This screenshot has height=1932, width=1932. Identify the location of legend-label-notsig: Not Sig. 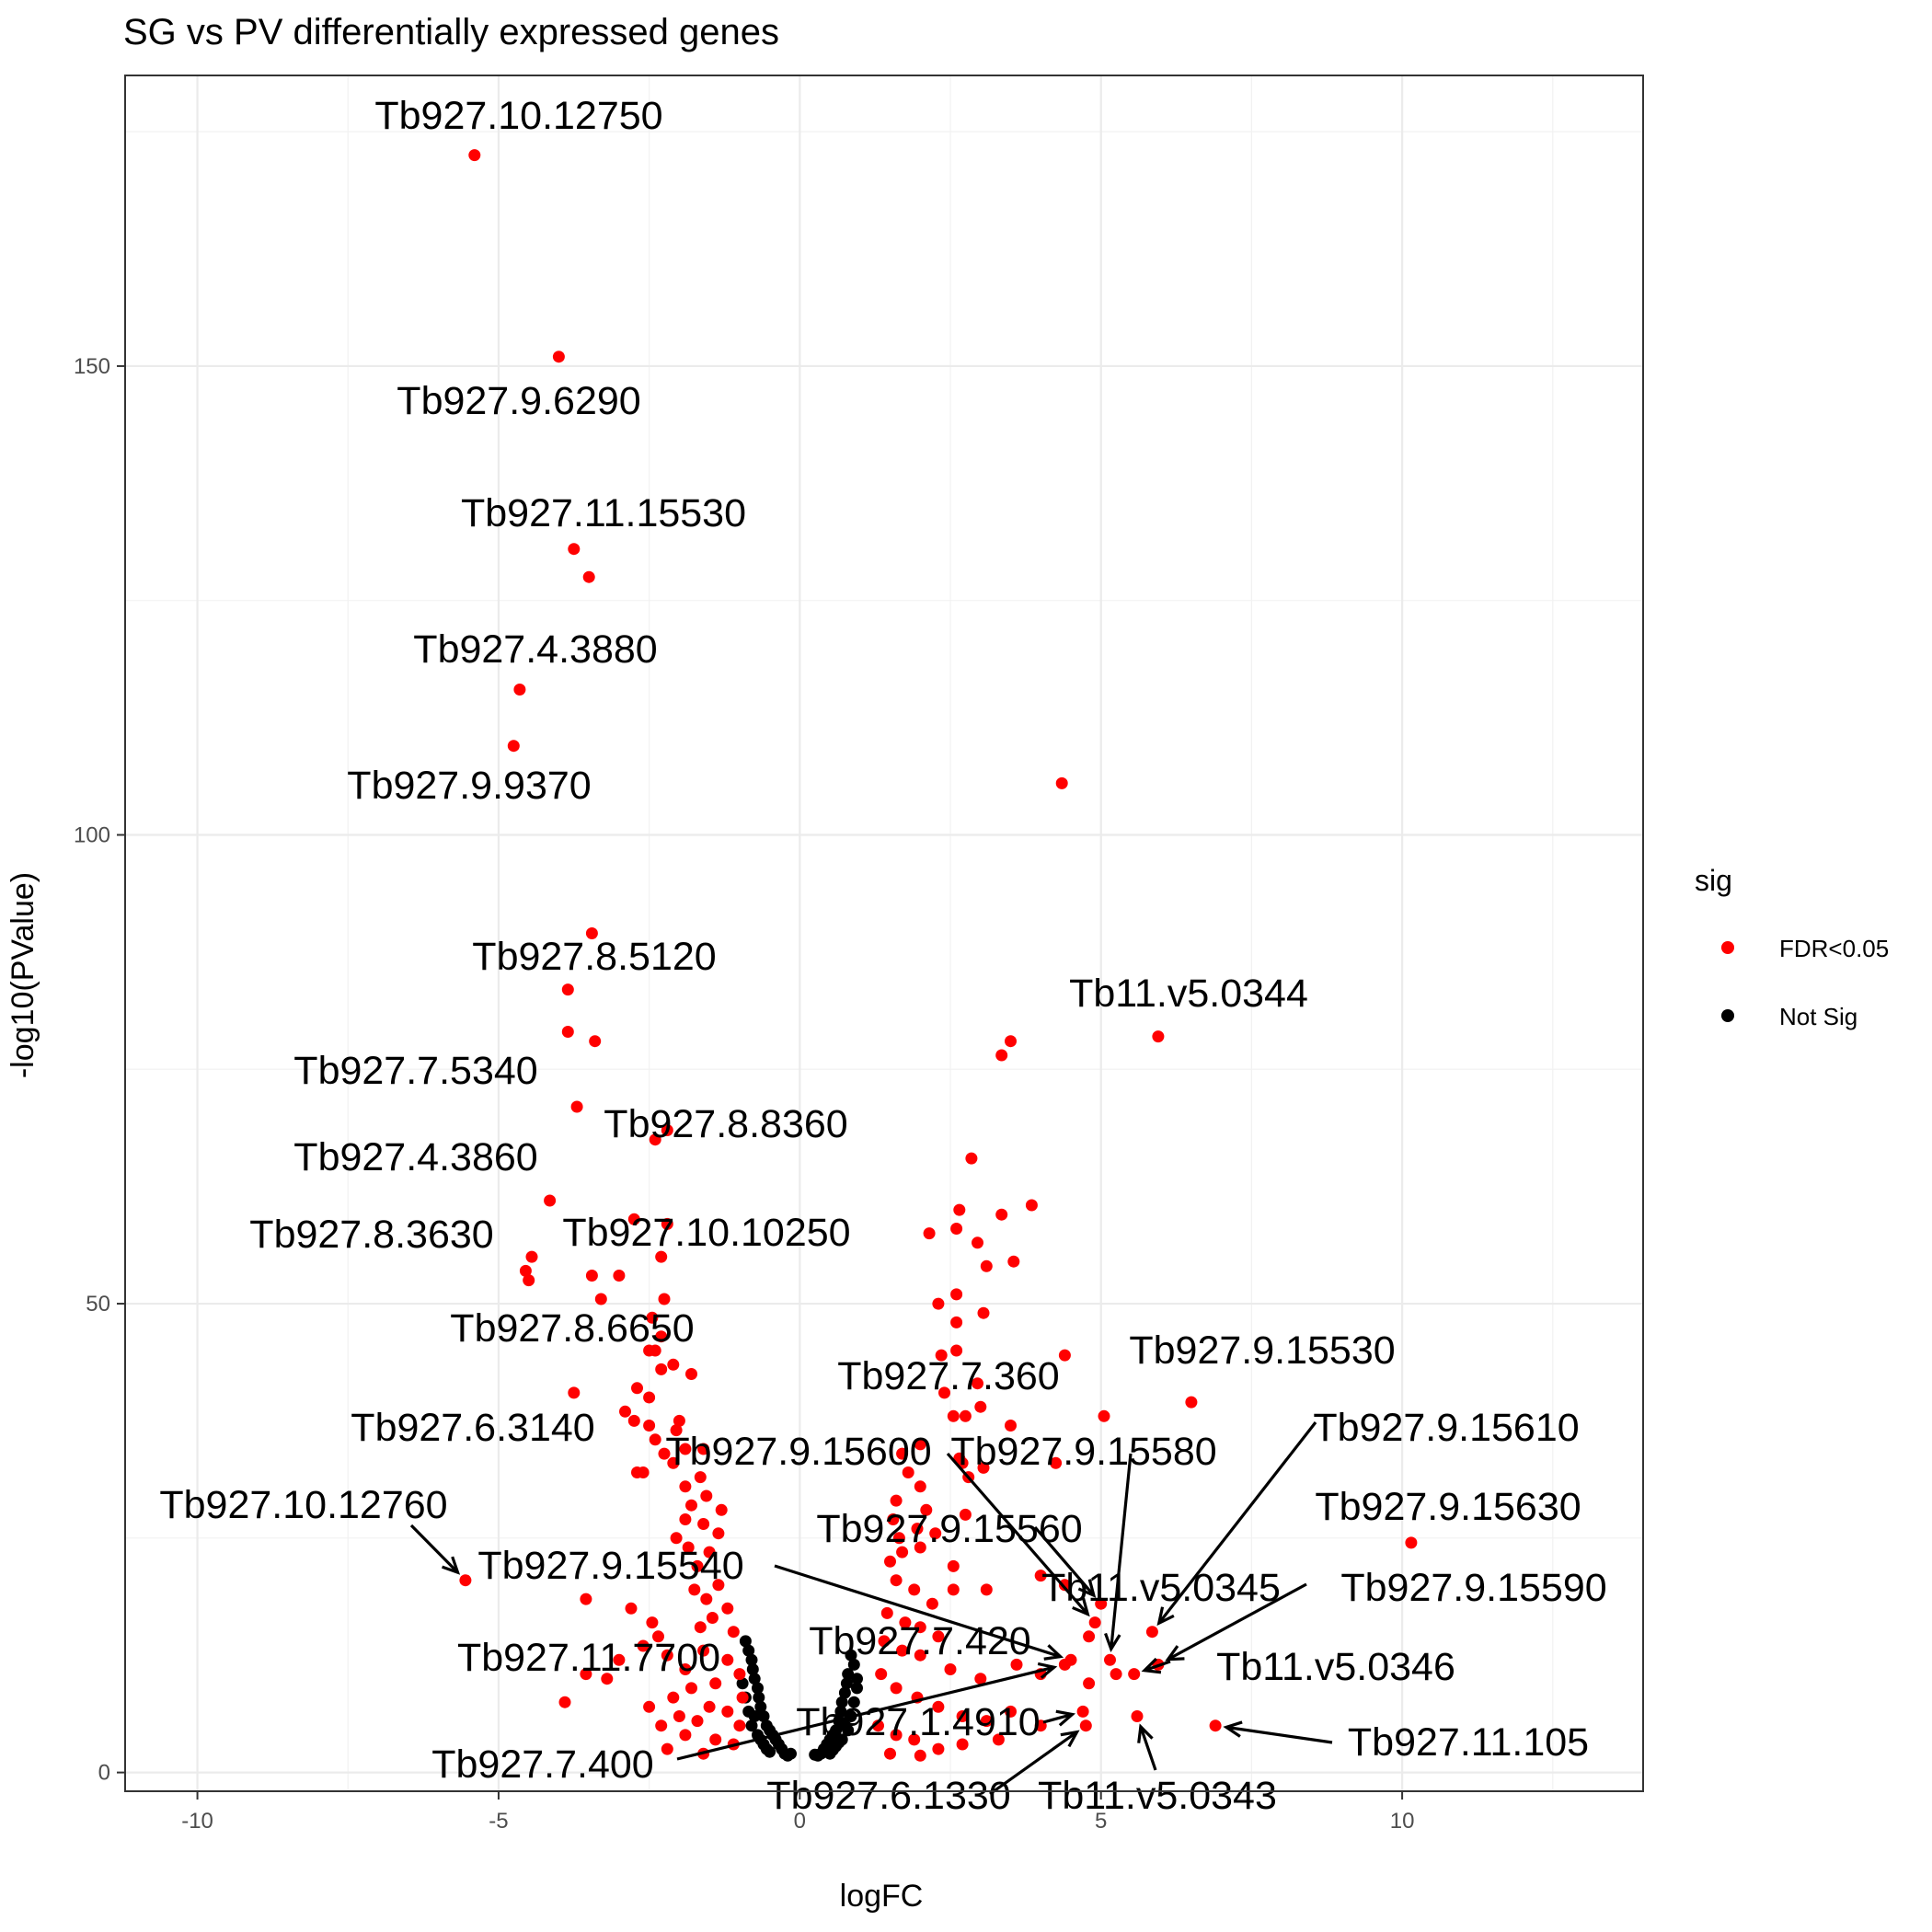
(1818, 1016).